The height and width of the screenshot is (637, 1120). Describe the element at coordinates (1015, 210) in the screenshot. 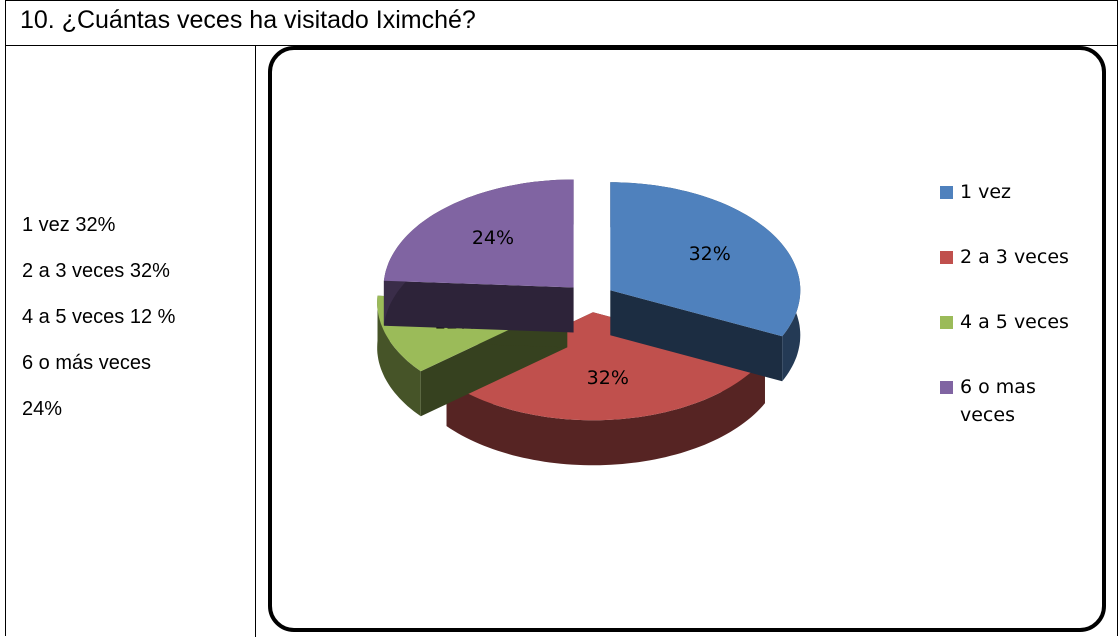

I see `legend-item: 1 vez` at that location.